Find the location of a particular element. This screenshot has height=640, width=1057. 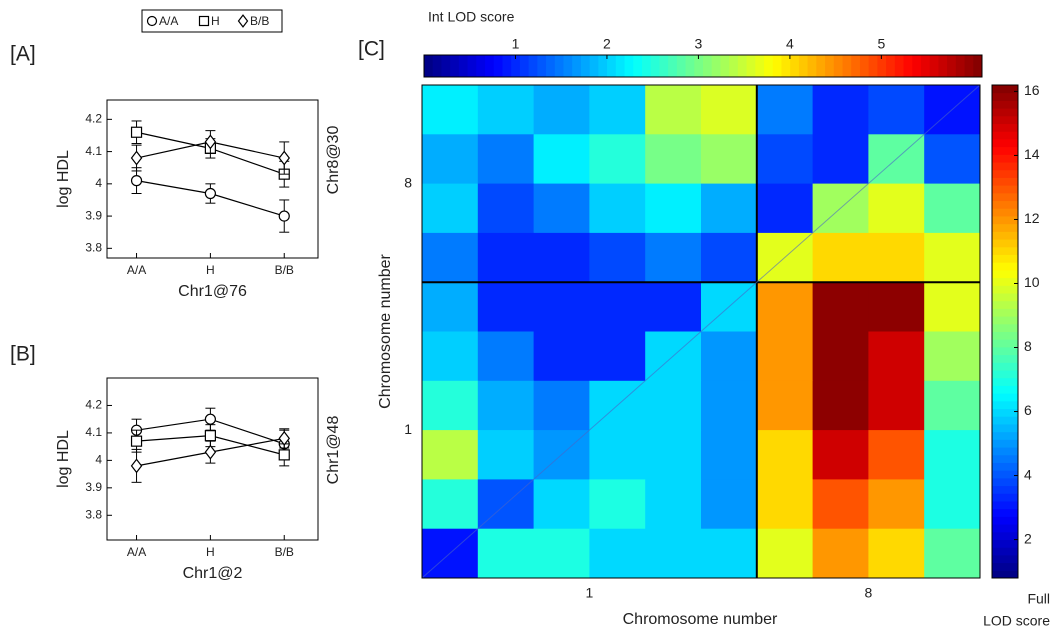

colorbar-tick-label: 10 is located at coordinates (1032, 282).